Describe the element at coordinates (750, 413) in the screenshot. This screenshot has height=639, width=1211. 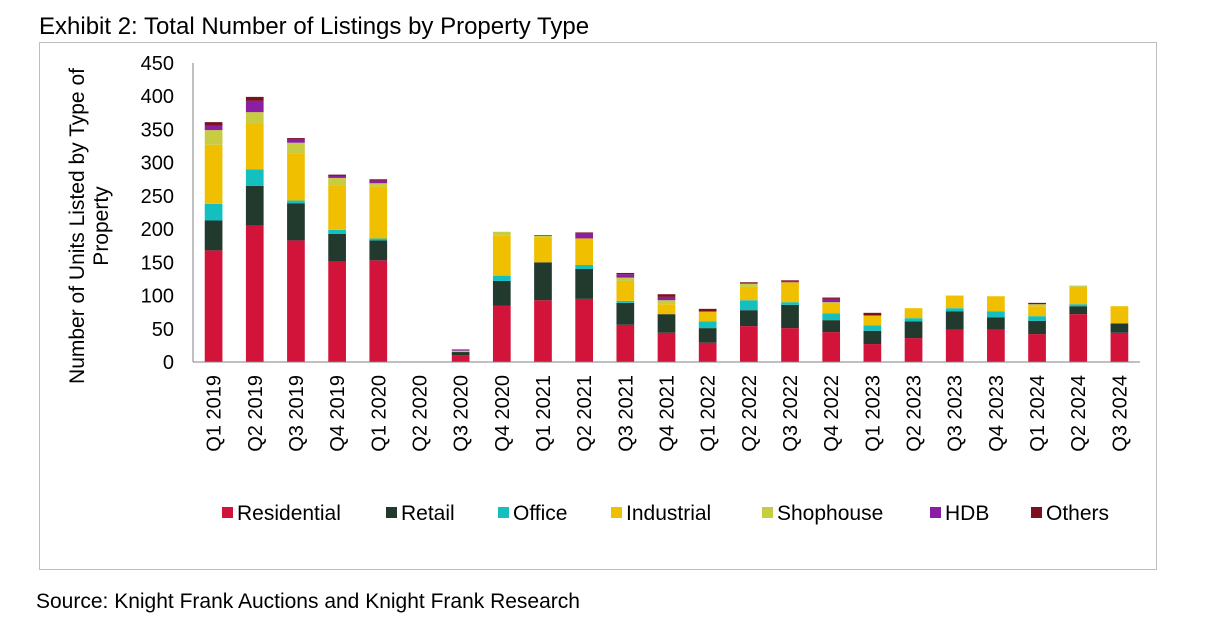
I see `x-tick-label: Q2 2022` at that location.